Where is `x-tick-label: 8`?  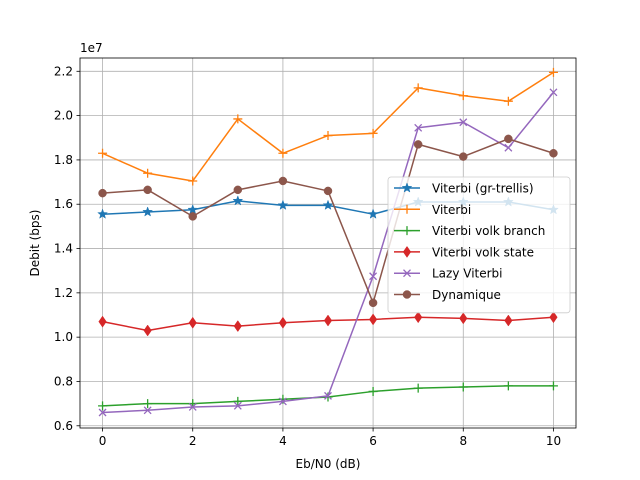
x-tick-label: 8 is located at coordinates (463, 441).